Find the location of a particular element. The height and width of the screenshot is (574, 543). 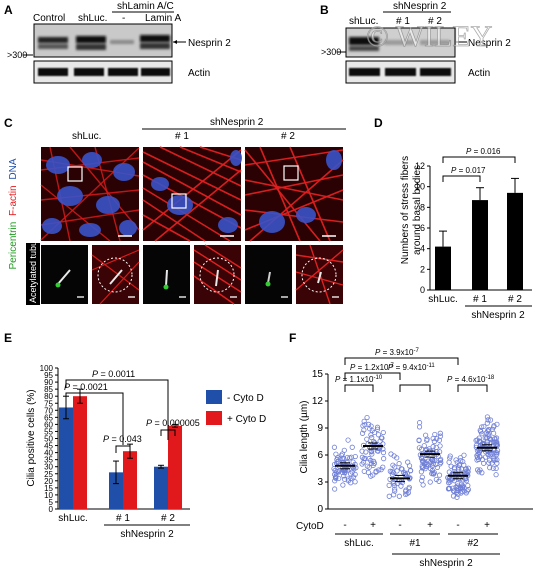

panel-a-nesprin-bands is located at coordinates (104, 42).